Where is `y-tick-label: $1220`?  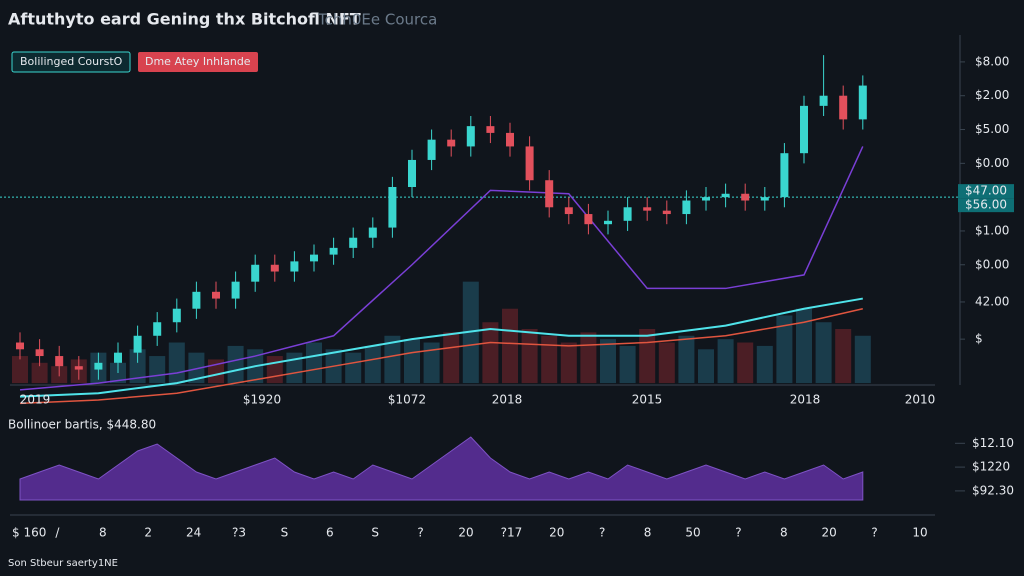 y-tick-label: $1220 is located at coordinates (991, 467).